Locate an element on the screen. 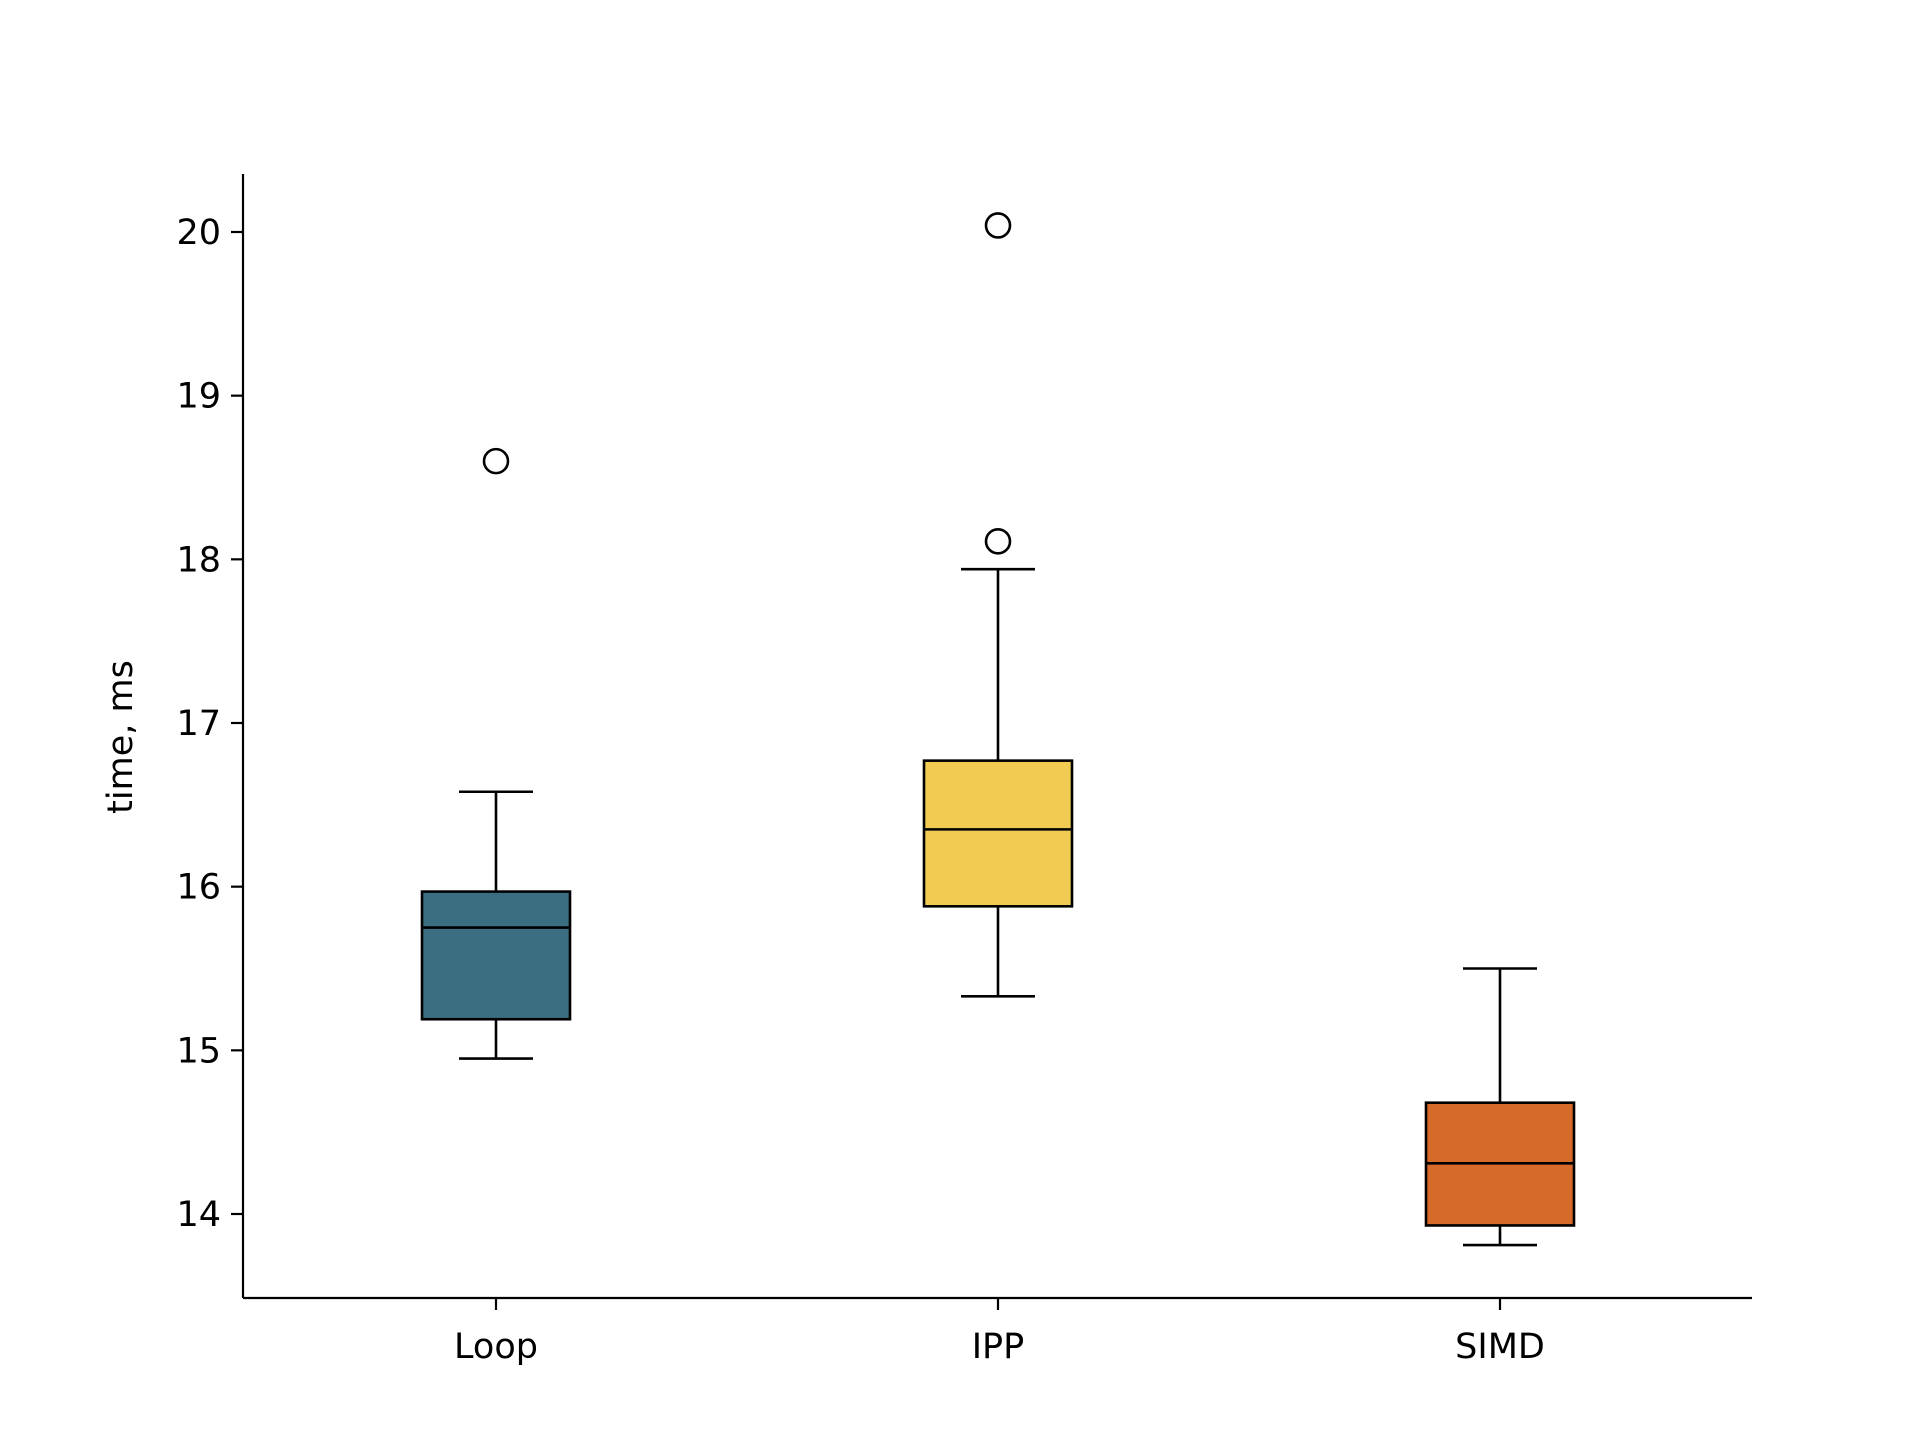  y-axis-title: time, ms is located at coordinates (121, 737).